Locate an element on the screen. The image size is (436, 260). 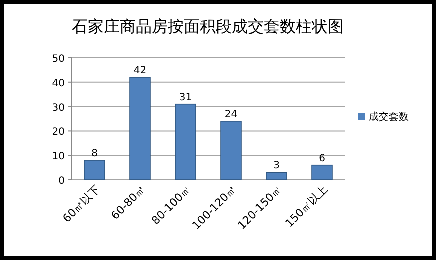
data-label: 31 is located at coordinates (185, 98).